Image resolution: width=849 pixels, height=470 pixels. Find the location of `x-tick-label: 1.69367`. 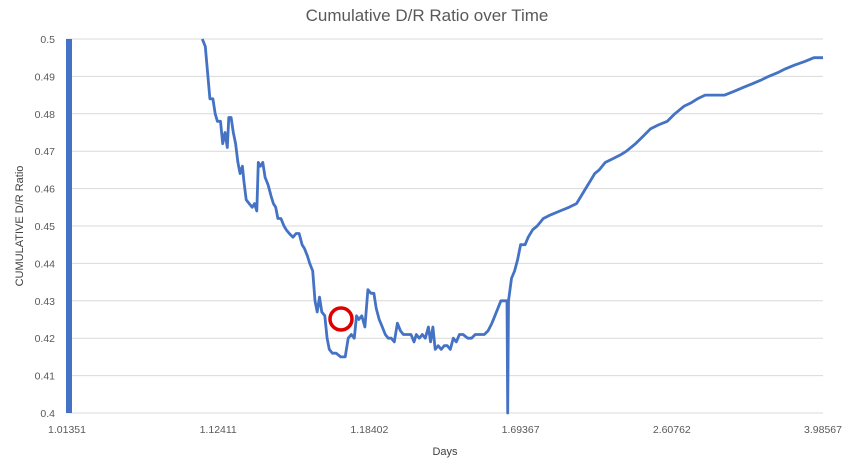

x-tick-label: 1.69367 is located at coordinates (521, 430).